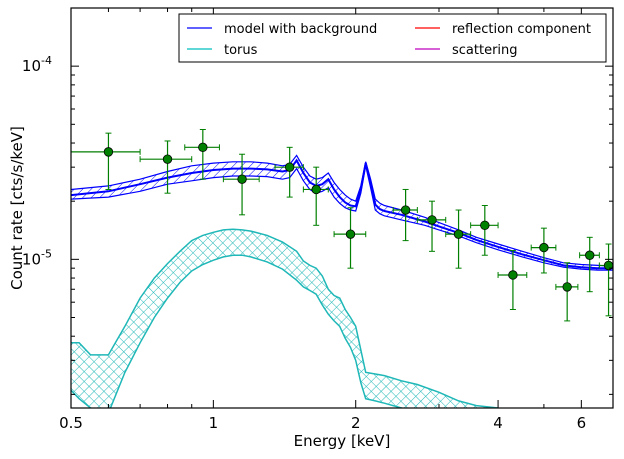  Describe the element at coordinates (582, 423) in the screenshot. I see `x-tick-label: 6` at that location.